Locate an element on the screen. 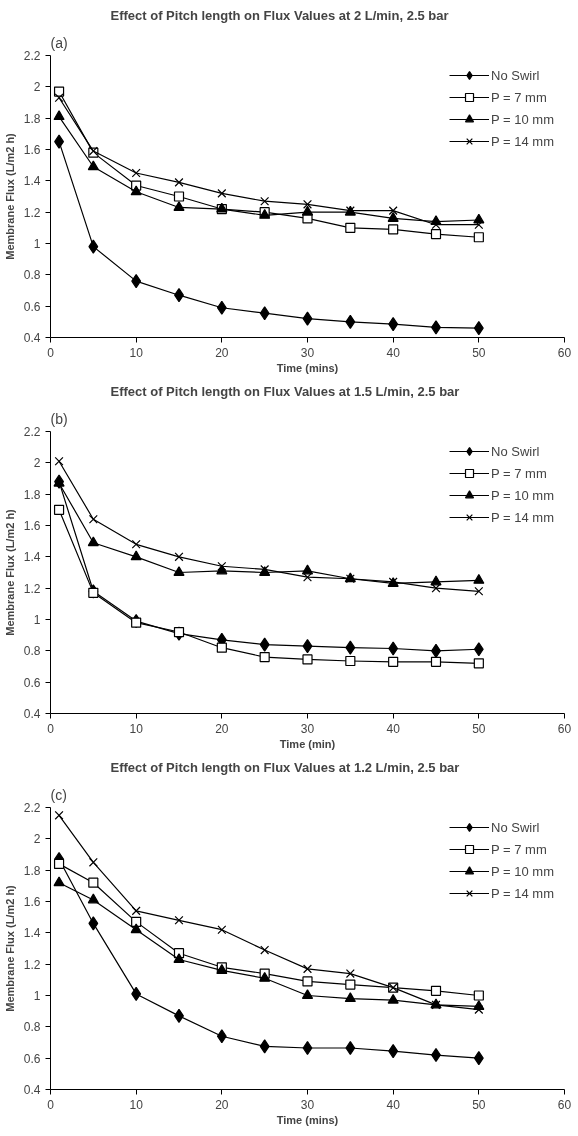 The width and height of the screenshot is (578, 1136). text: (c) is located at coordinates (58, 794).